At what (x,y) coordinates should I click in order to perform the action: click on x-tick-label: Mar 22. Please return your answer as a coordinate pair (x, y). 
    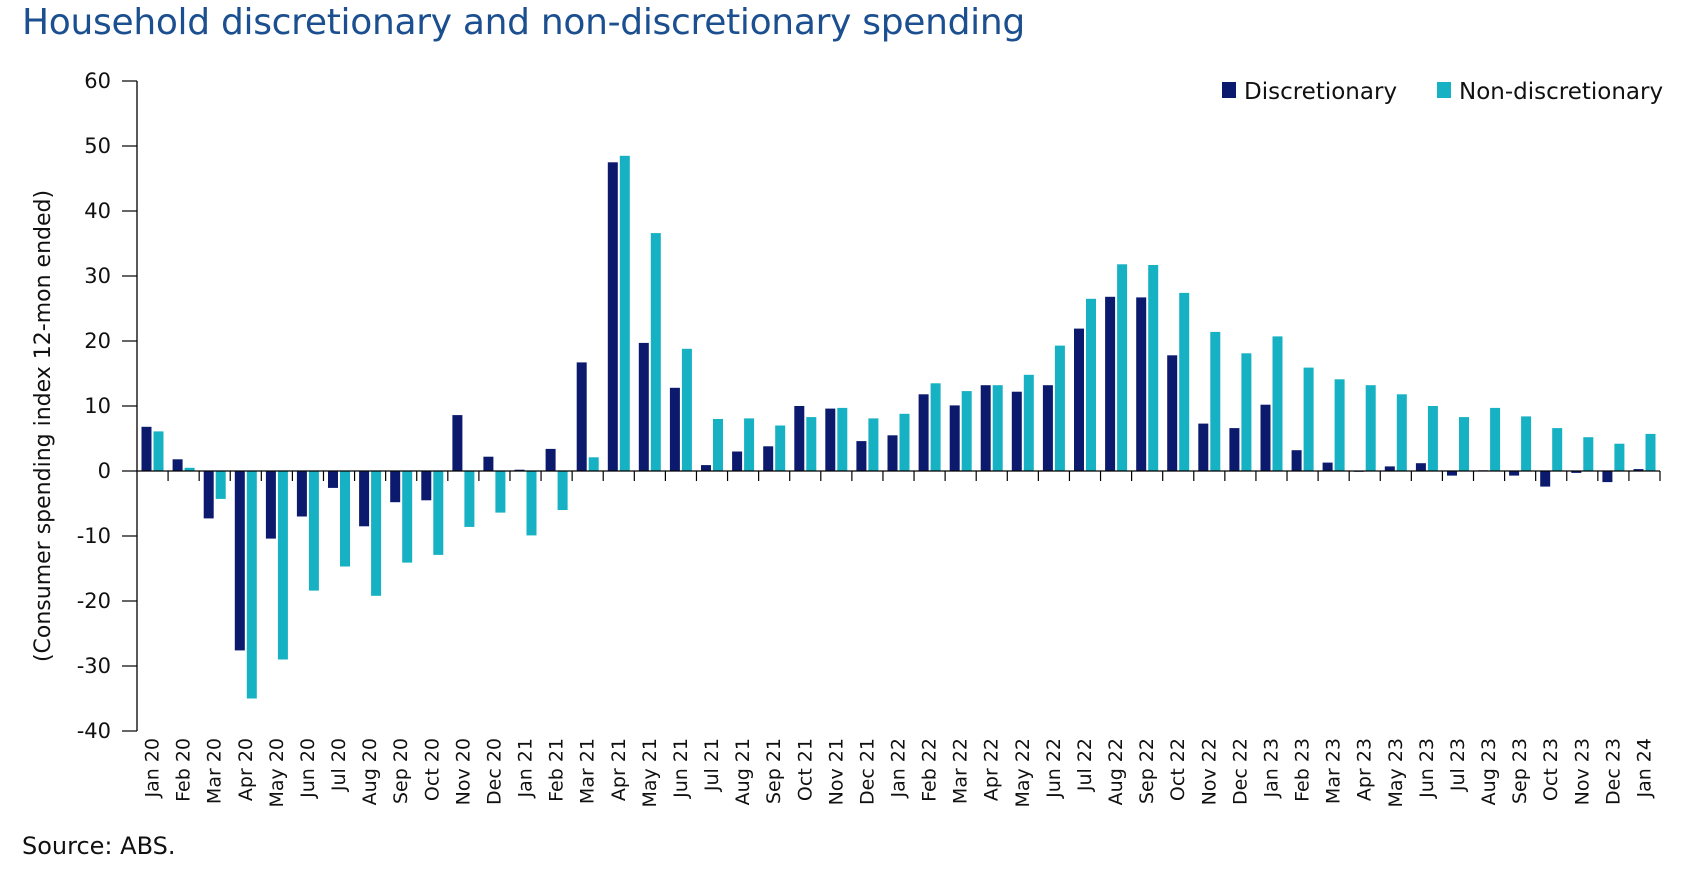
    Looking at the image, I should click on (961, 771).